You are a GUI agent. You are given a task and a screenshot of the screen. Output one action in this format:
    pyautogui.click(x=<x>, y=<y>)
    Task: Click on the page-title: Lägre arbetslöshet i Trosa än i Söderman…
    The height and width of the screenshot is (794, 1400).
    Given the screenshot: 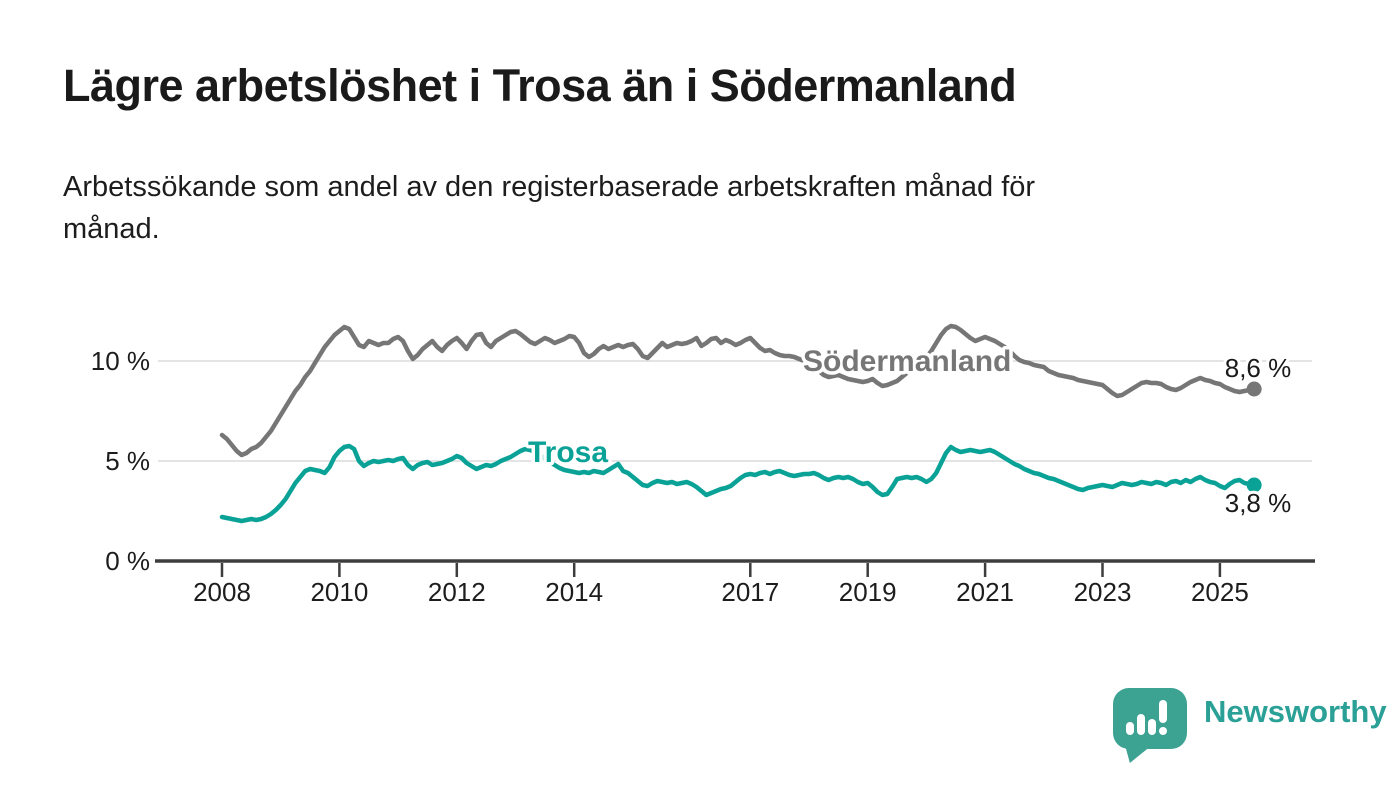 What is the action you would take?
    pyautogui.click(x=540, y=85)
    